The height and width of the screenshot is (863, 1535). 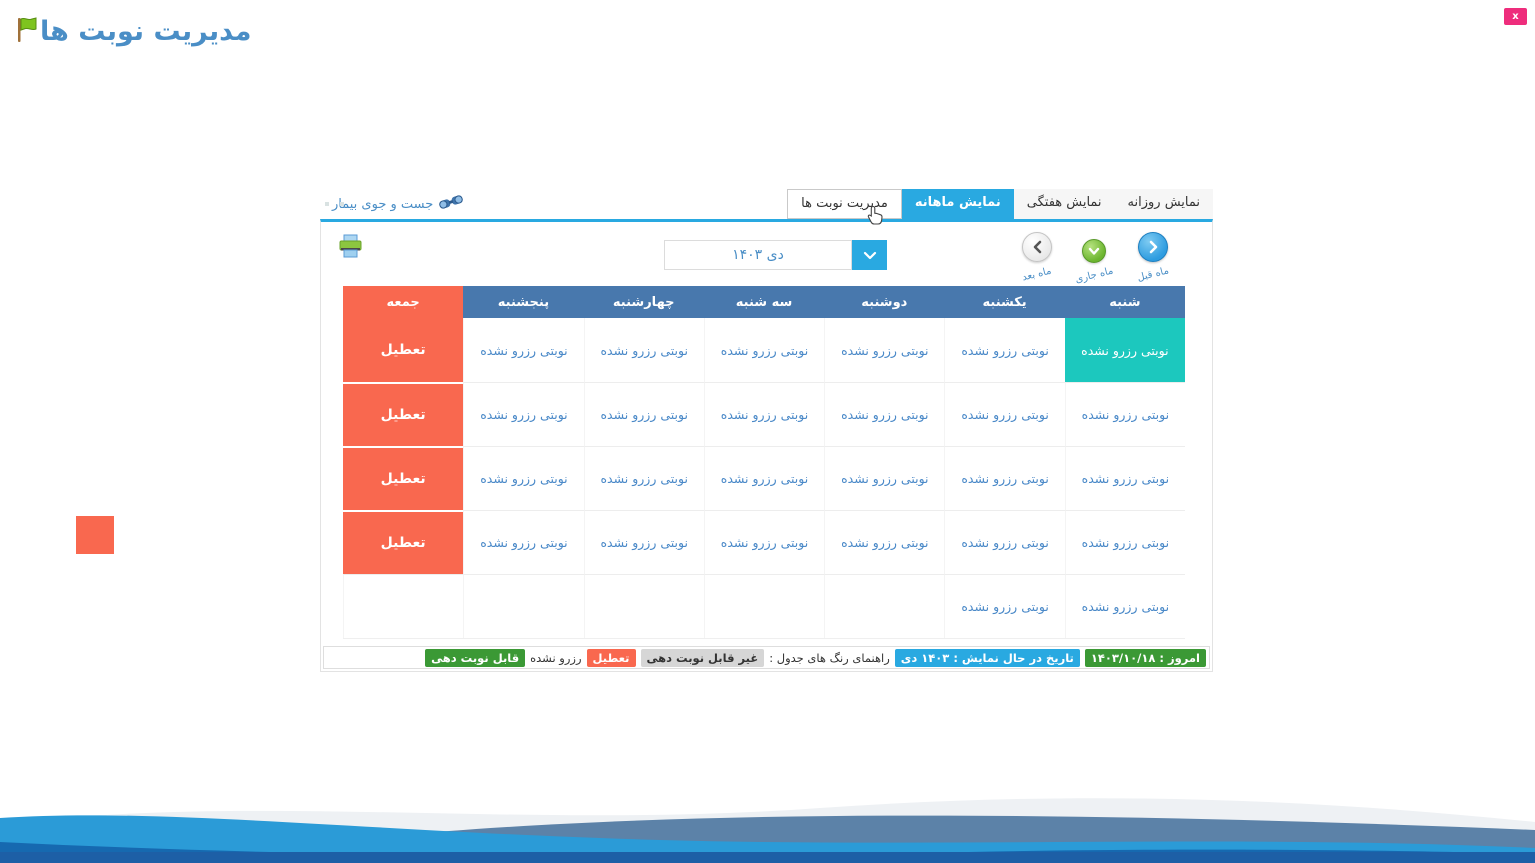 I want to click on month-navigation: ماه قبل ماه جاری ماه بعد, so click(x=1094, y=258).